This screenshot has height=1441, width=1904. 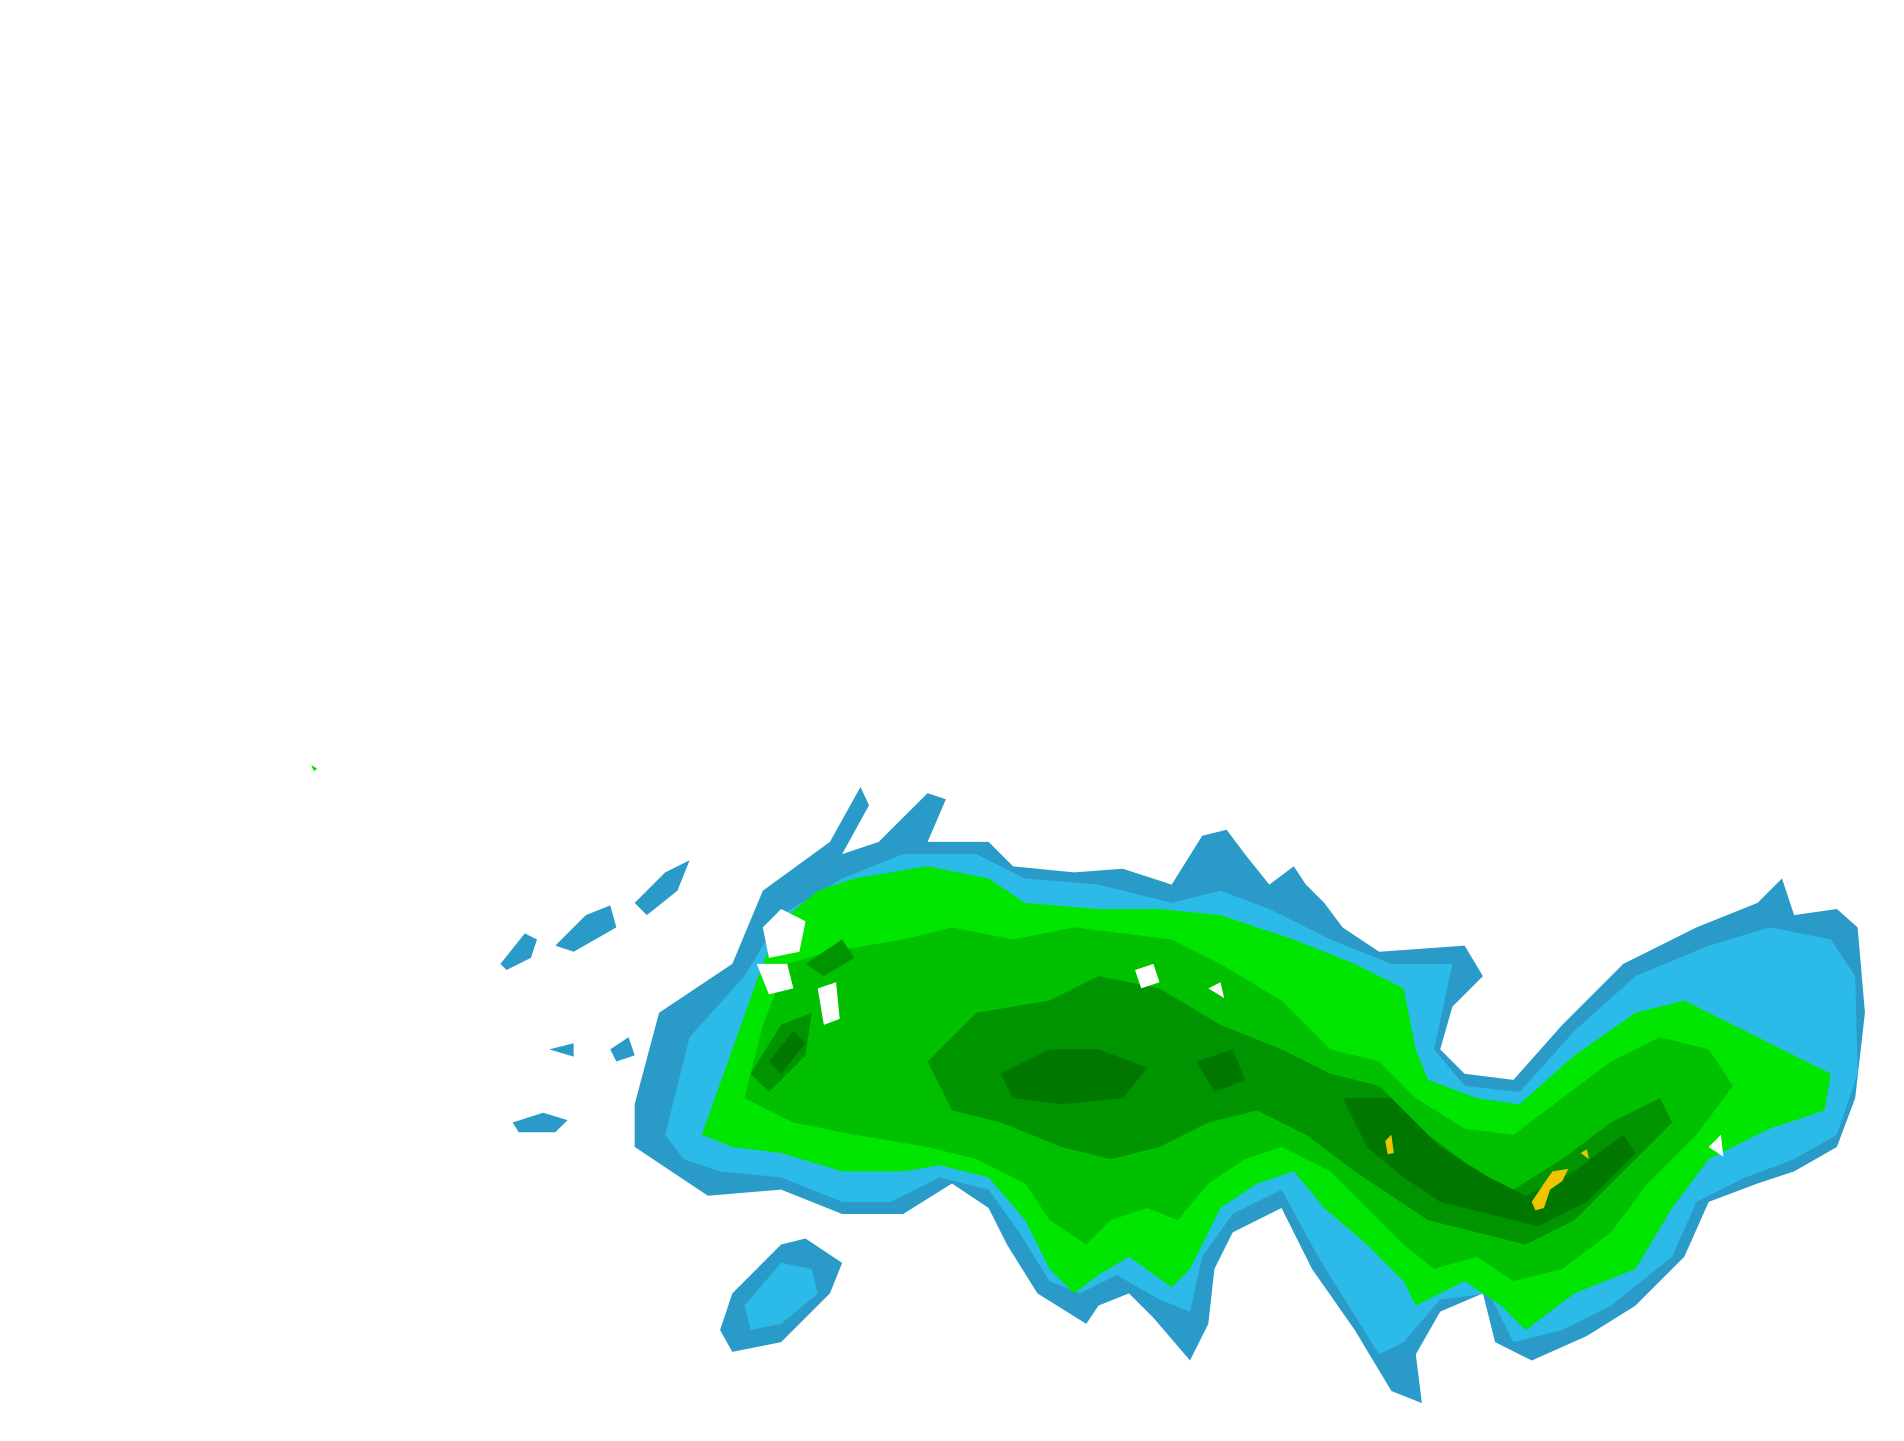 I want to click on clear-holes, so click(x=1240, y=1033).